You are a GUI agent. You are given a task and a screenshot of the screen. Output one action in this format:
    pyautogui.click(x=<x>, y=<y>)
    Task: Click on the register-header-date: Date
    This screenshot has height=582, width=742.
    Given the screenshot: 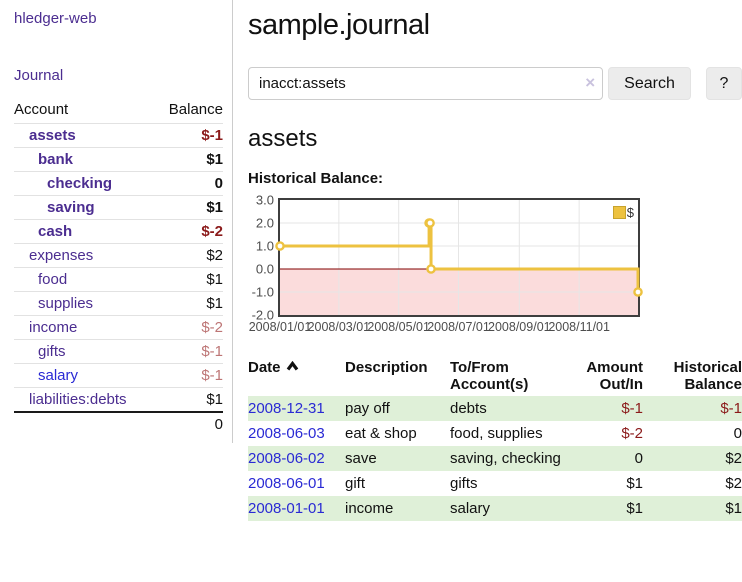 What is the action you would take?
    pyautogui.click(x=296, y=376)
    